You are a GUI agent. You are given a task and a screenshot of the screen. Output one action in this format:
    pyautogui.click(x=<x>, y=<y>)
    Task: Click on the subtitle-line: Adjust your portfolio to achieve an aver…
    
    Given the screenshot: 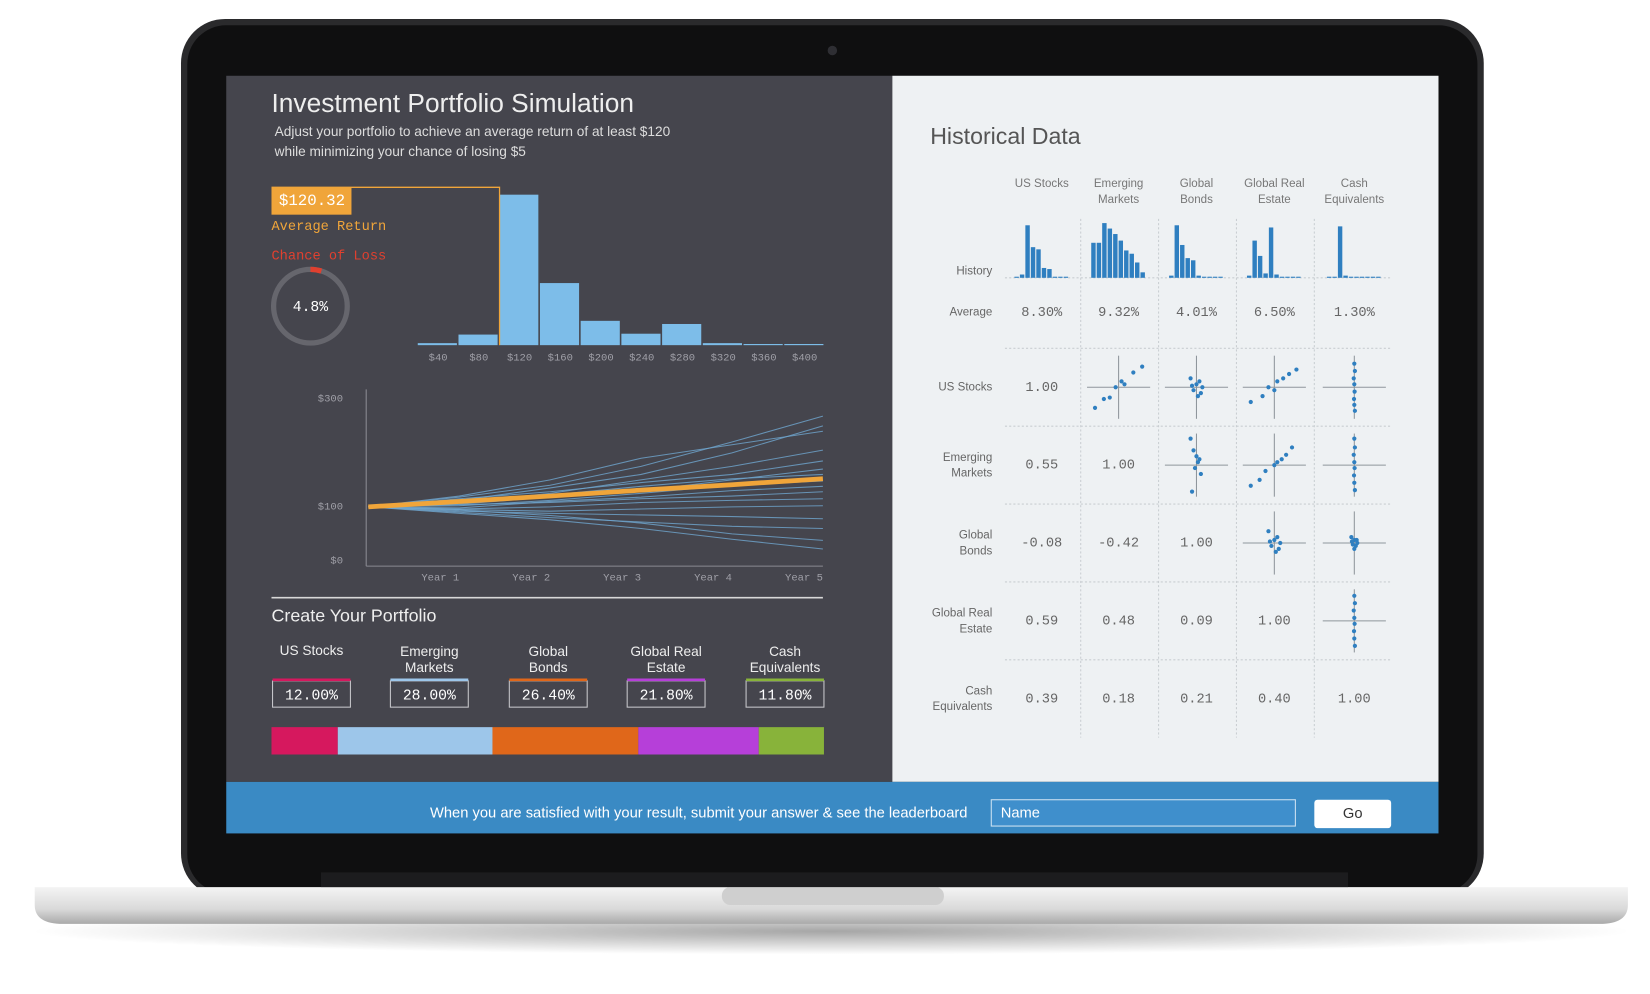 What is the action you would take?
    pyautogui.click(x=473, y=131)
    